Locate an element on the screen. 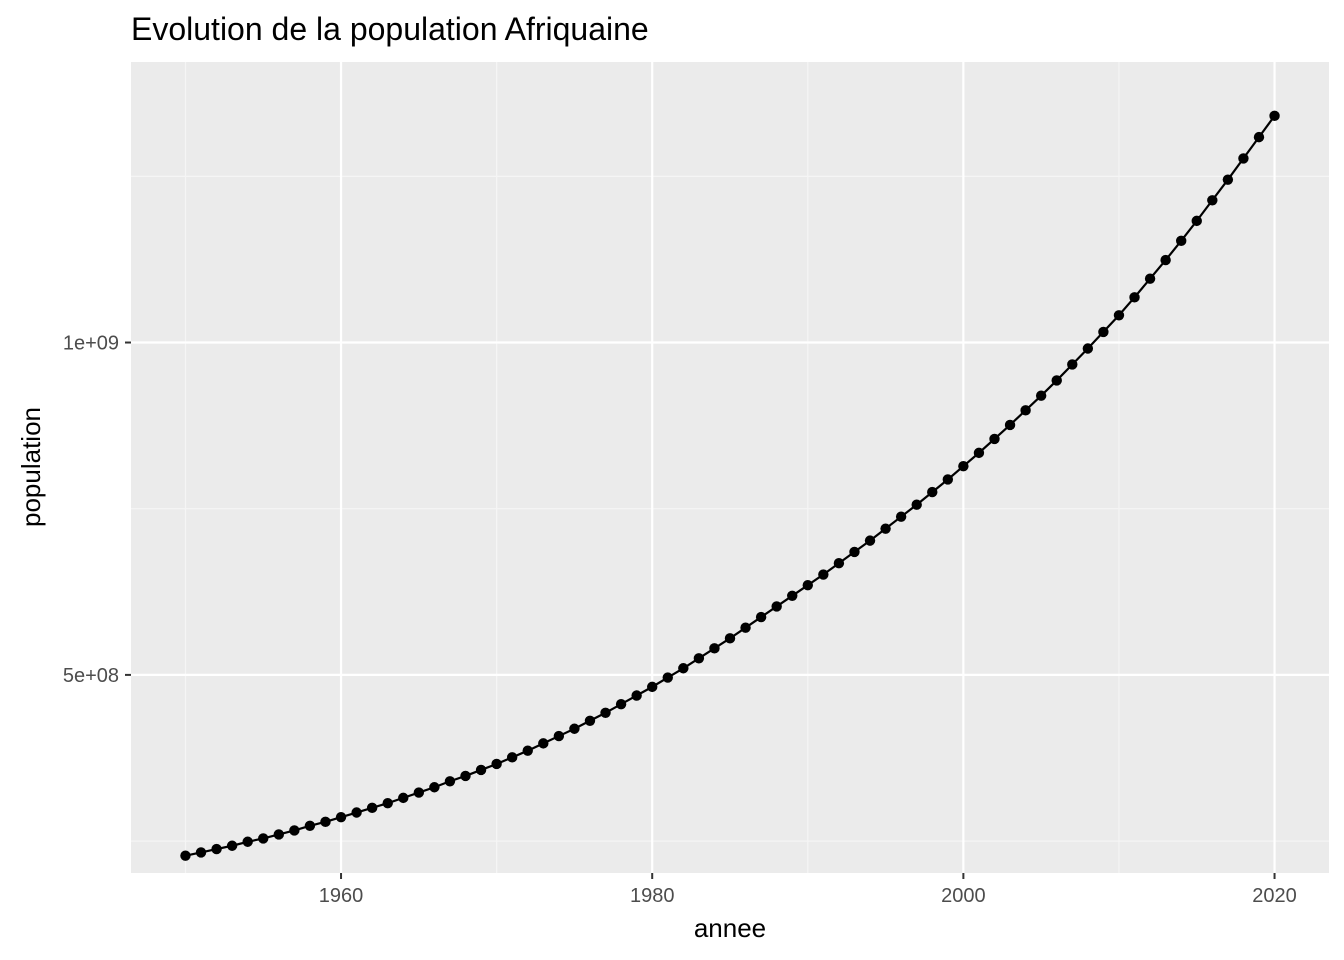 This screenshot has width=1344, height=960. x-tick-label: 1960 is located at coordinates (341, 896).